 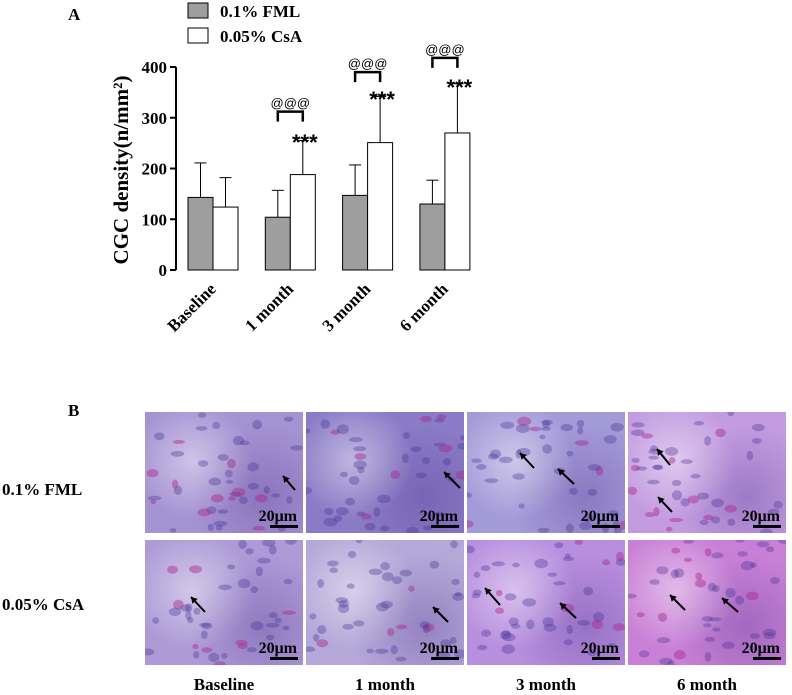 I want to click on micrograph-csa-6-month: 20μm, so click(x=707, y=602).